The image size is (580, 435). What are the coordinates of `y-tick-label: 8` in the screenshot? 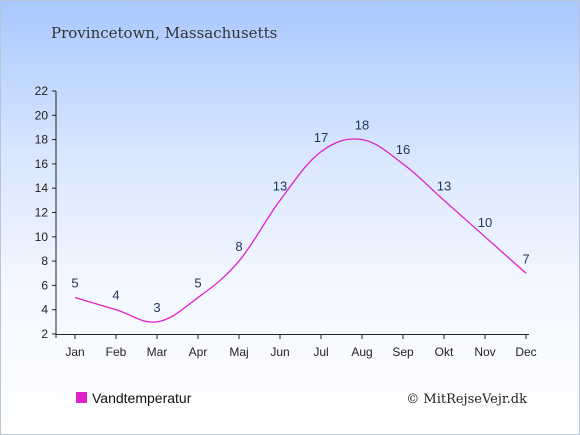 It's located at (44, 261).